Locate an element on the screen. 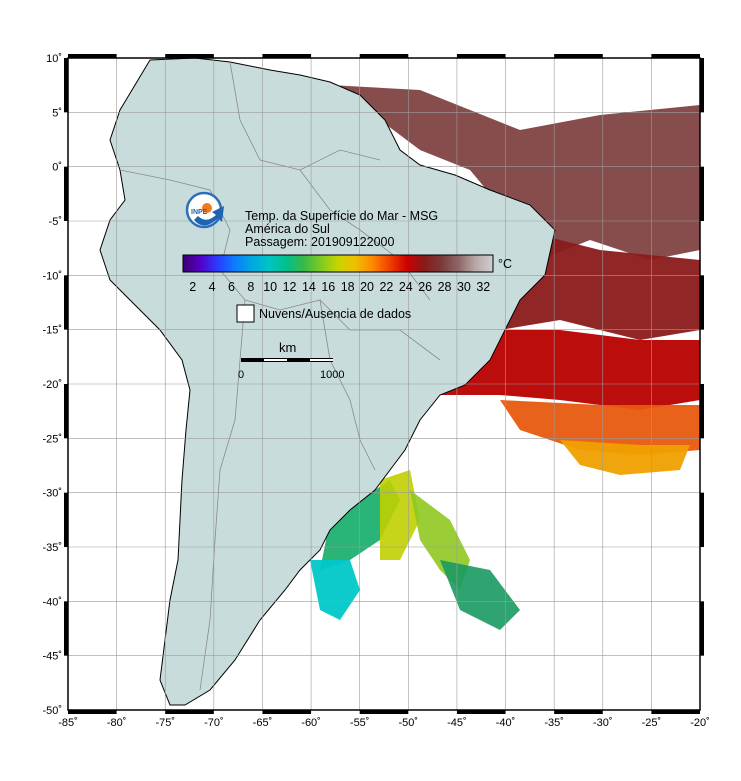 Image resolution: width=741 pixels, height=781 pixels. latitude-label: -40˚ is located at coordinates (52, 602).